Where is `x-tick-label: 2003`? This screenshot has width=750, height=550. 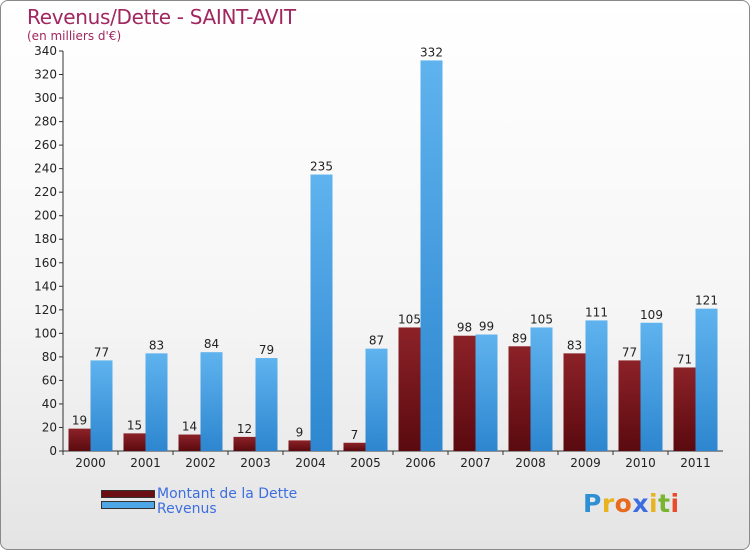
x-tick-label: 2003 is located at coordinates (255, 463).